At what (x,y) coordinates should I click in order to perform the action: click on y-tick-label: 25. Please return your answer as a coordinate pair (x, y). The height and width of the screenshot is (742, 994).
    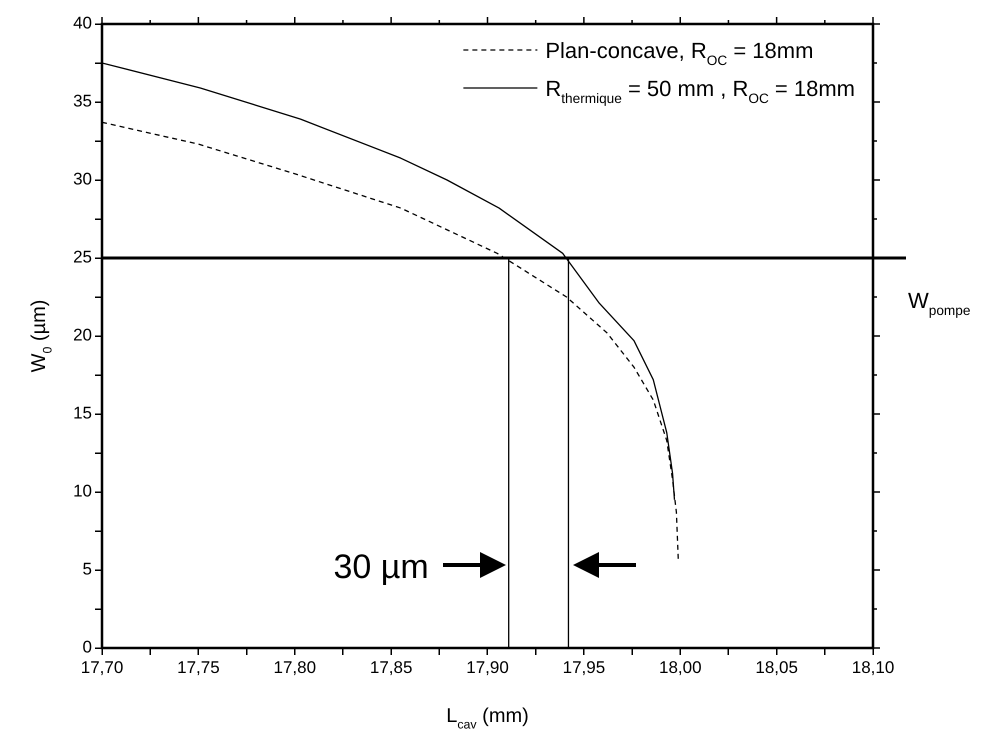
    Looking at the image, I should click on (82, 257).